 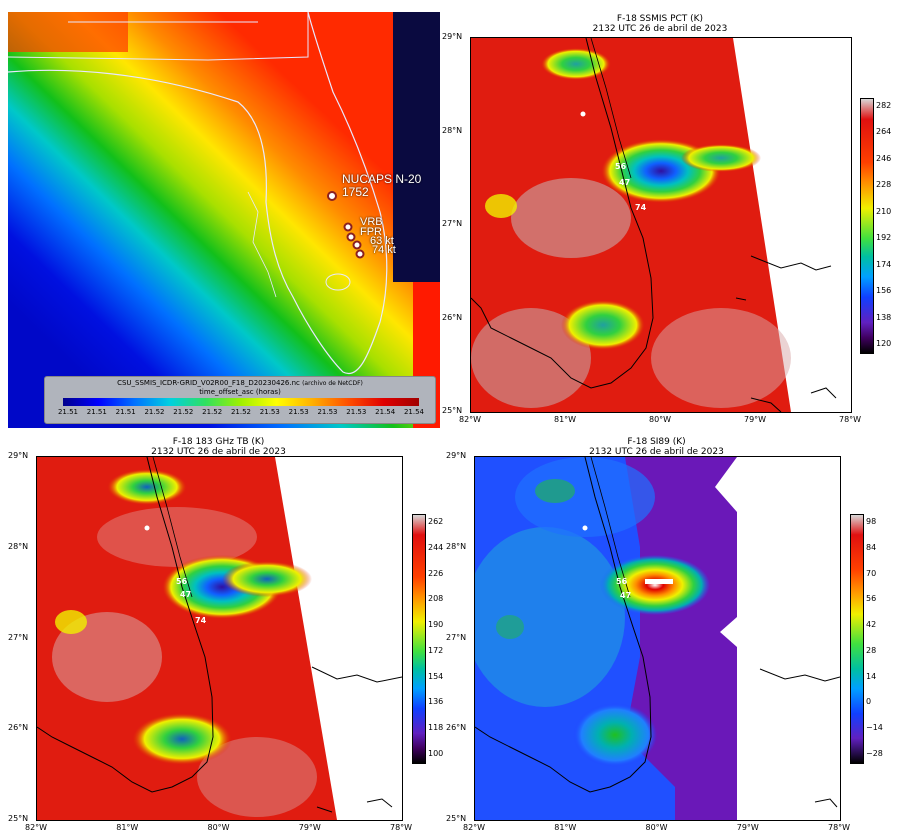 What do you see at coordinates (355, 192) in the screenshot?
I see `nucaps-time-label: 1752` at bounding box center [355, 192].